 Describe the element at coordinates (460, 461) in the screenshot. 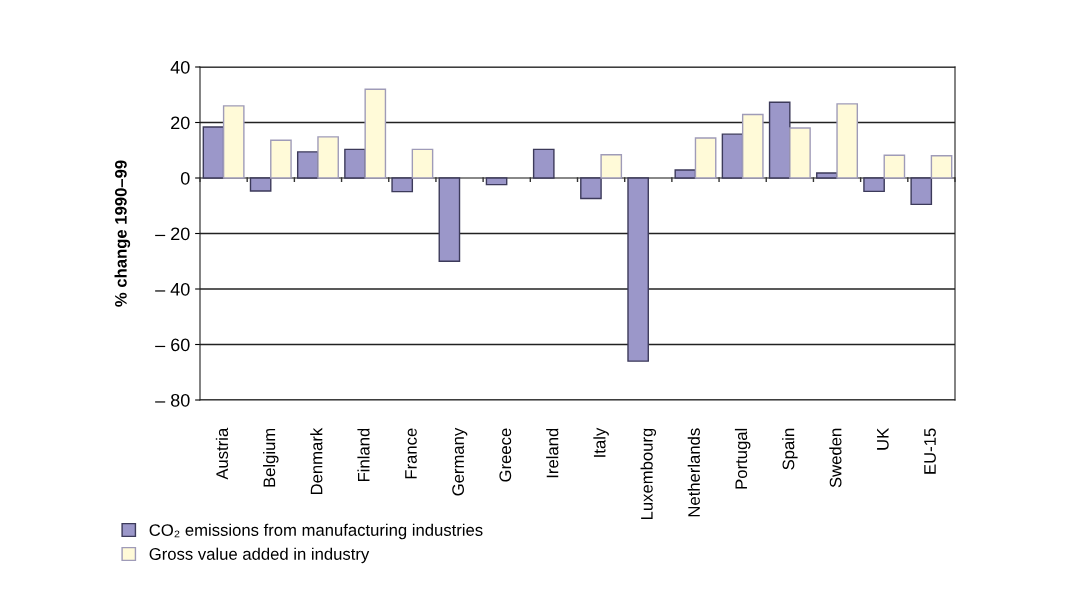

I see `x-tick-label: Germany` at that location.